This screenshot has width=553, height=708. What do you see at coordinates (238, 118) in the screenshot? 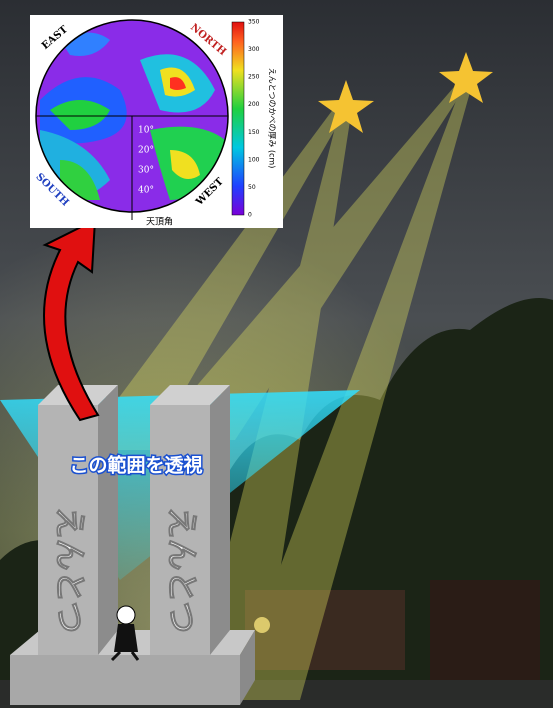
I see `colorbar` at bounding box center [238, 118].